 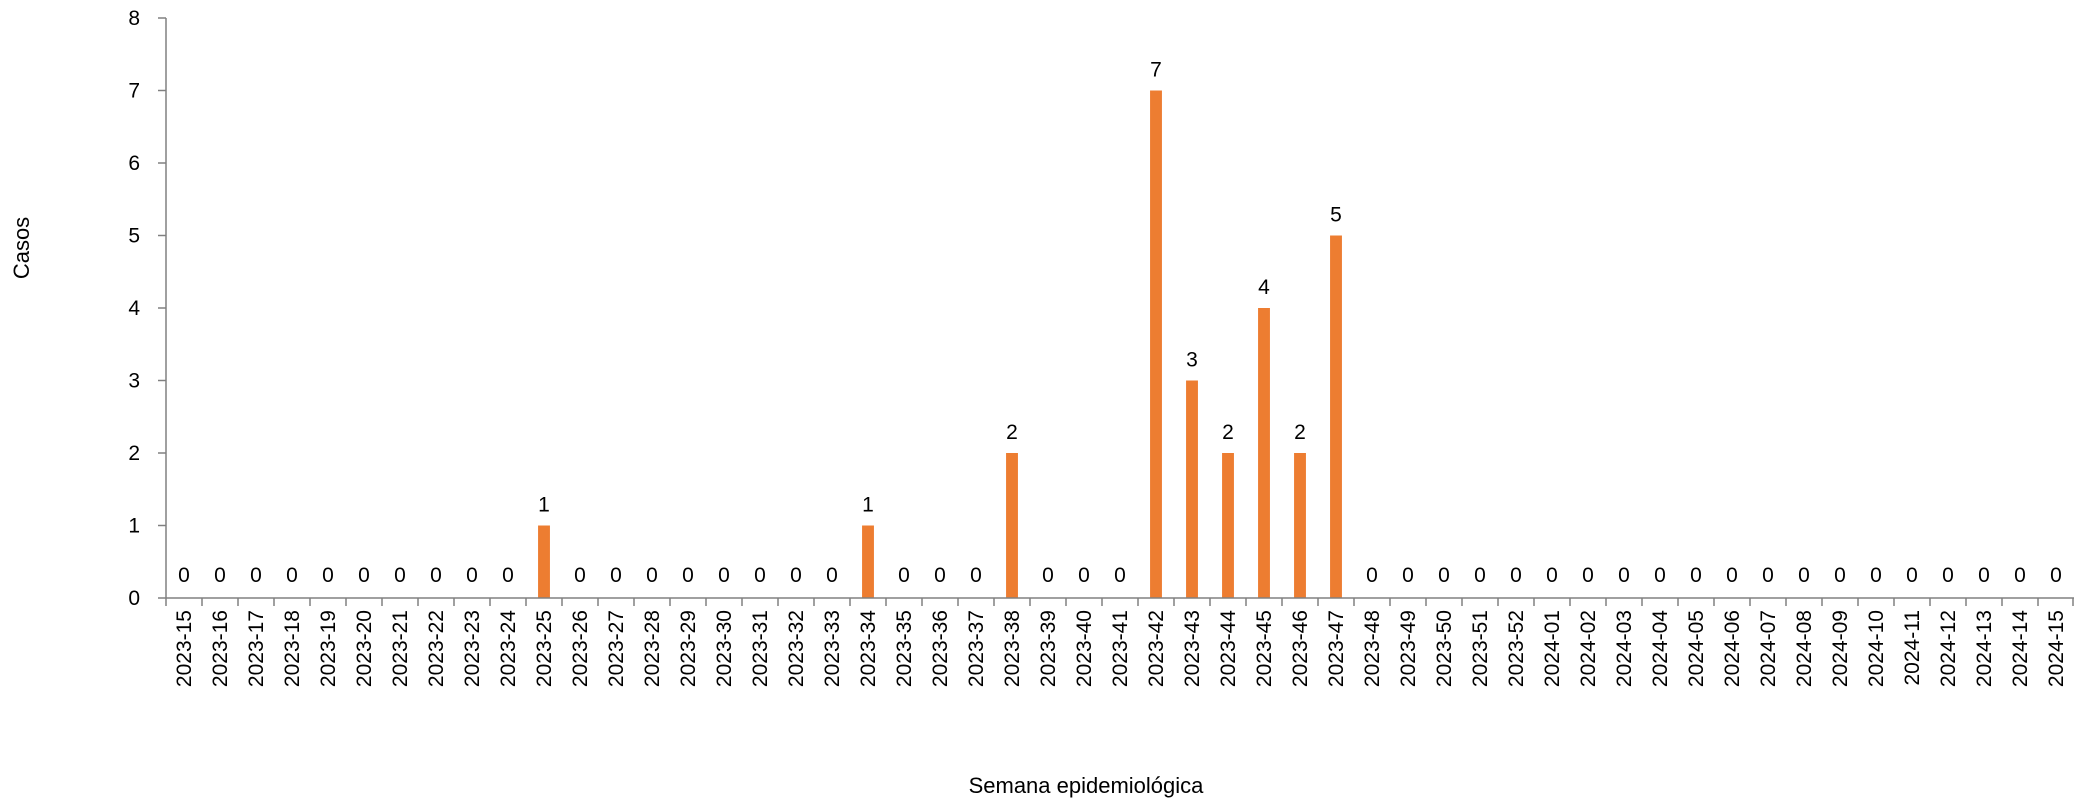 What do you see at coordinates (1084, 648) in the screenshot?
I see `x-tick-label: 2023-40` at bounding box center [1084, 648].